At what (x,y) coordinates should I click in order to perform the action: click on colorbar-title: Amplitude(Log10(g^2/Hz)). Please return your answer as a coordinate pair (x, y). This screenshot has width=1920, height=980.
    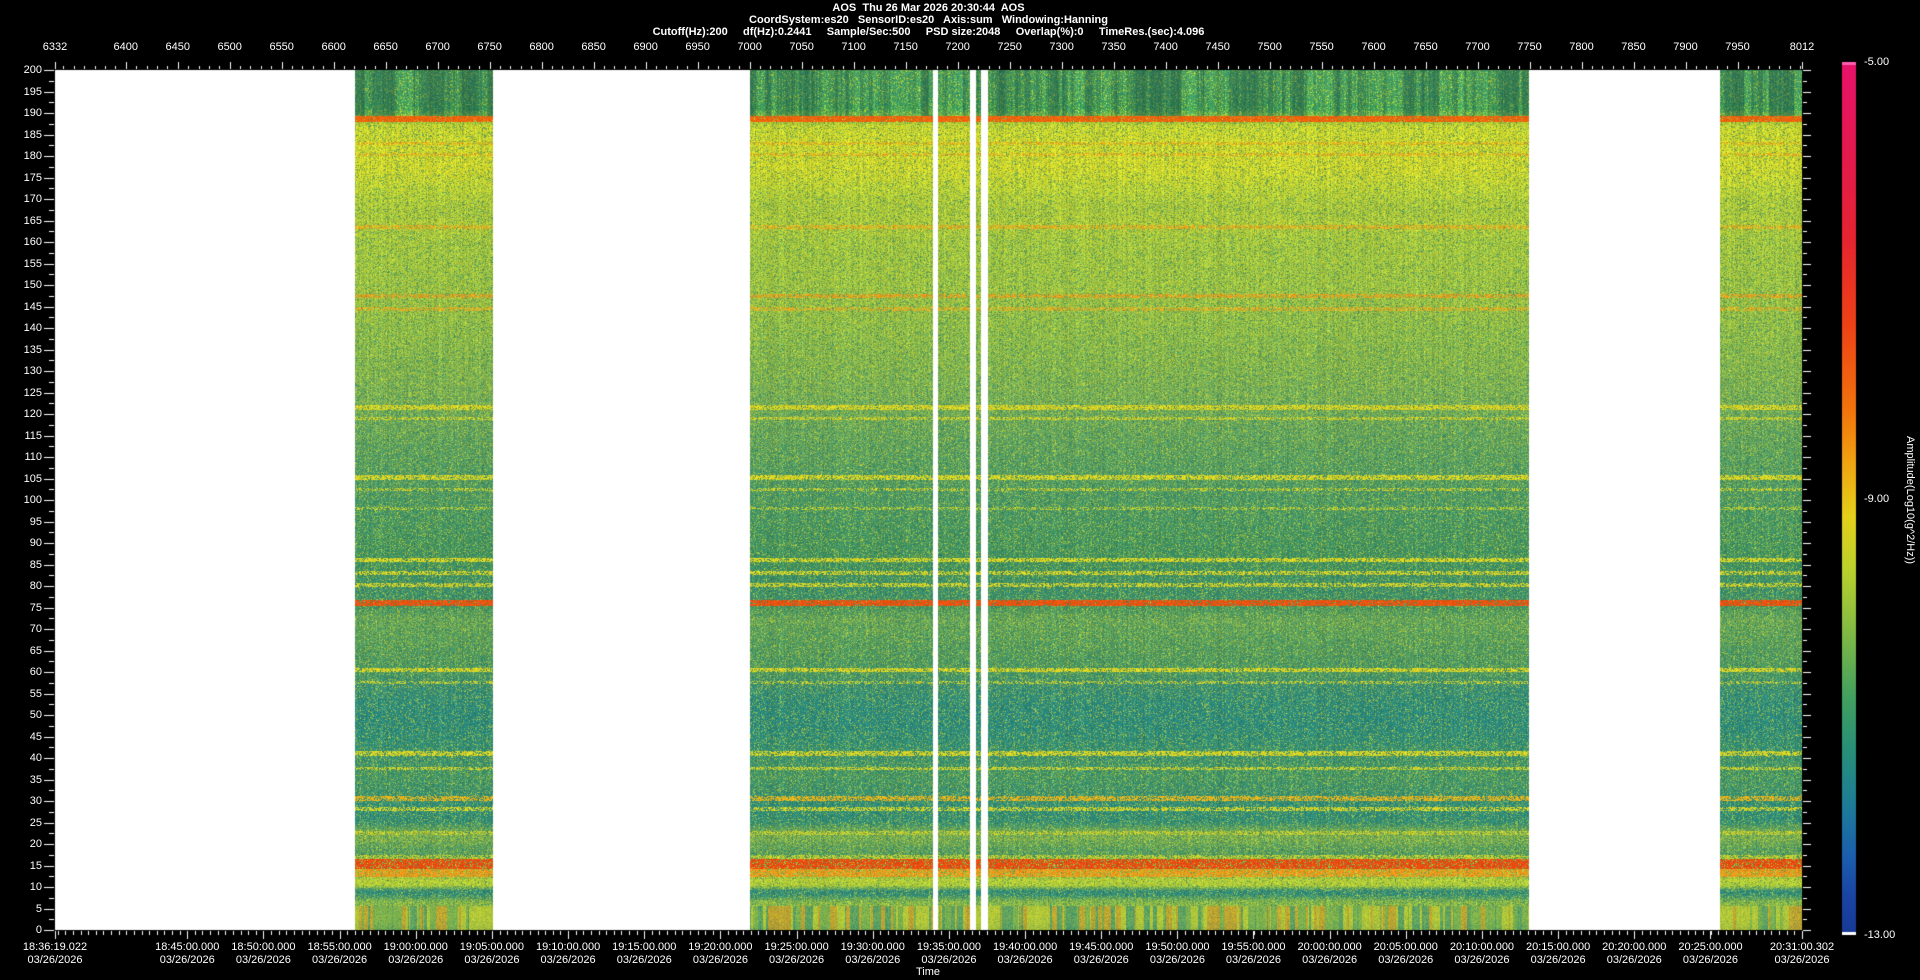
    Looking at the image, I should click on (1910, 500).